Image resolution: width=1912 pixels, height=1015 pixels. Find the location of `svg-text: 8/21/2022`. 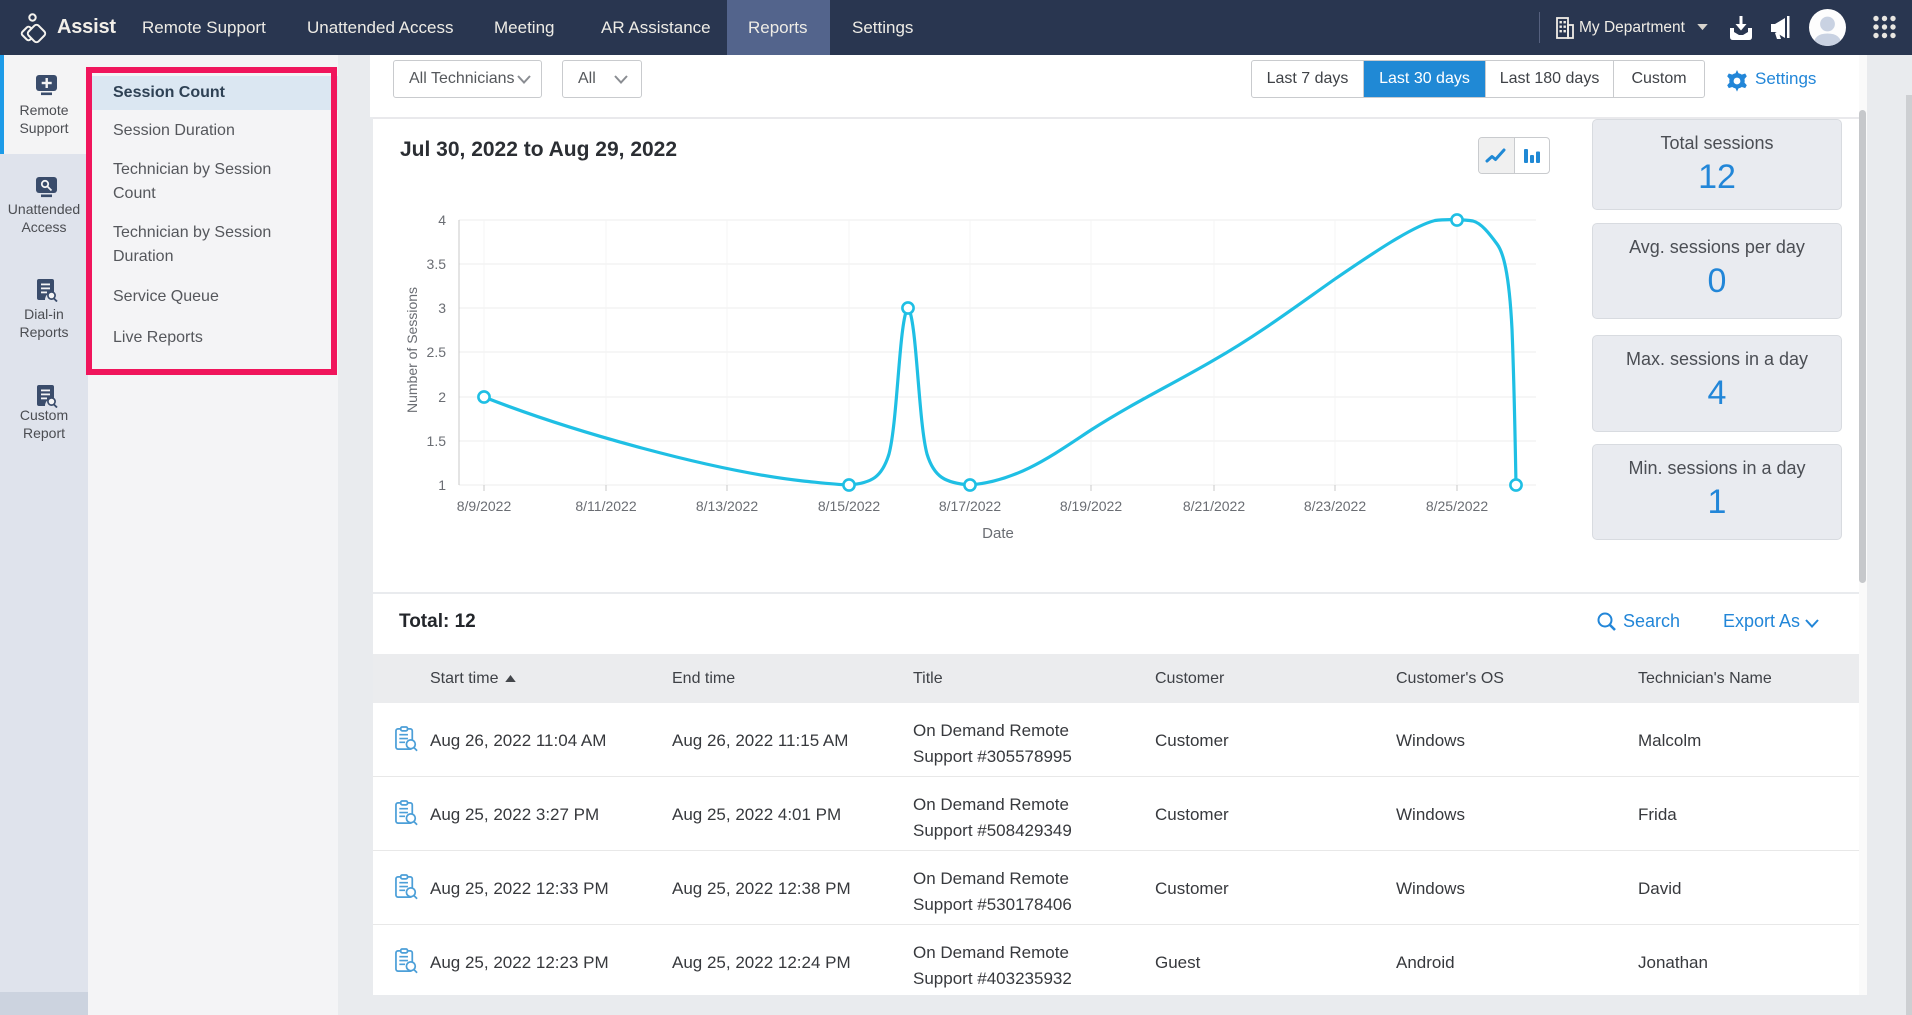

svg-text: 8/21/2022 is located at coordinates (1214, 506).